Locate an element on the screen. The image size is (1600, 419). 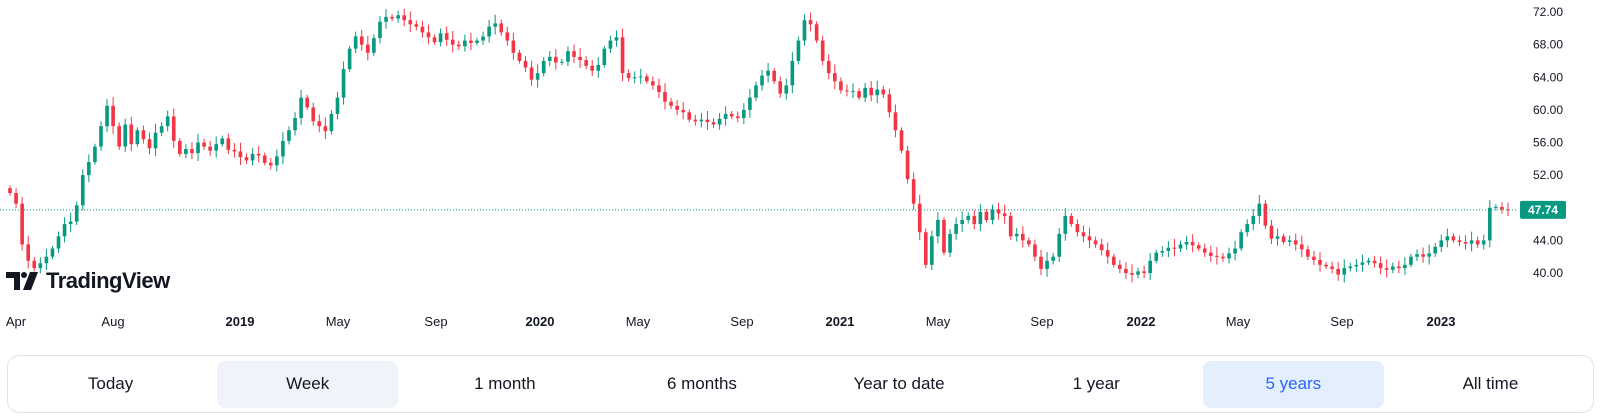
range-button-label: Today is located at coordinates (110, 383).